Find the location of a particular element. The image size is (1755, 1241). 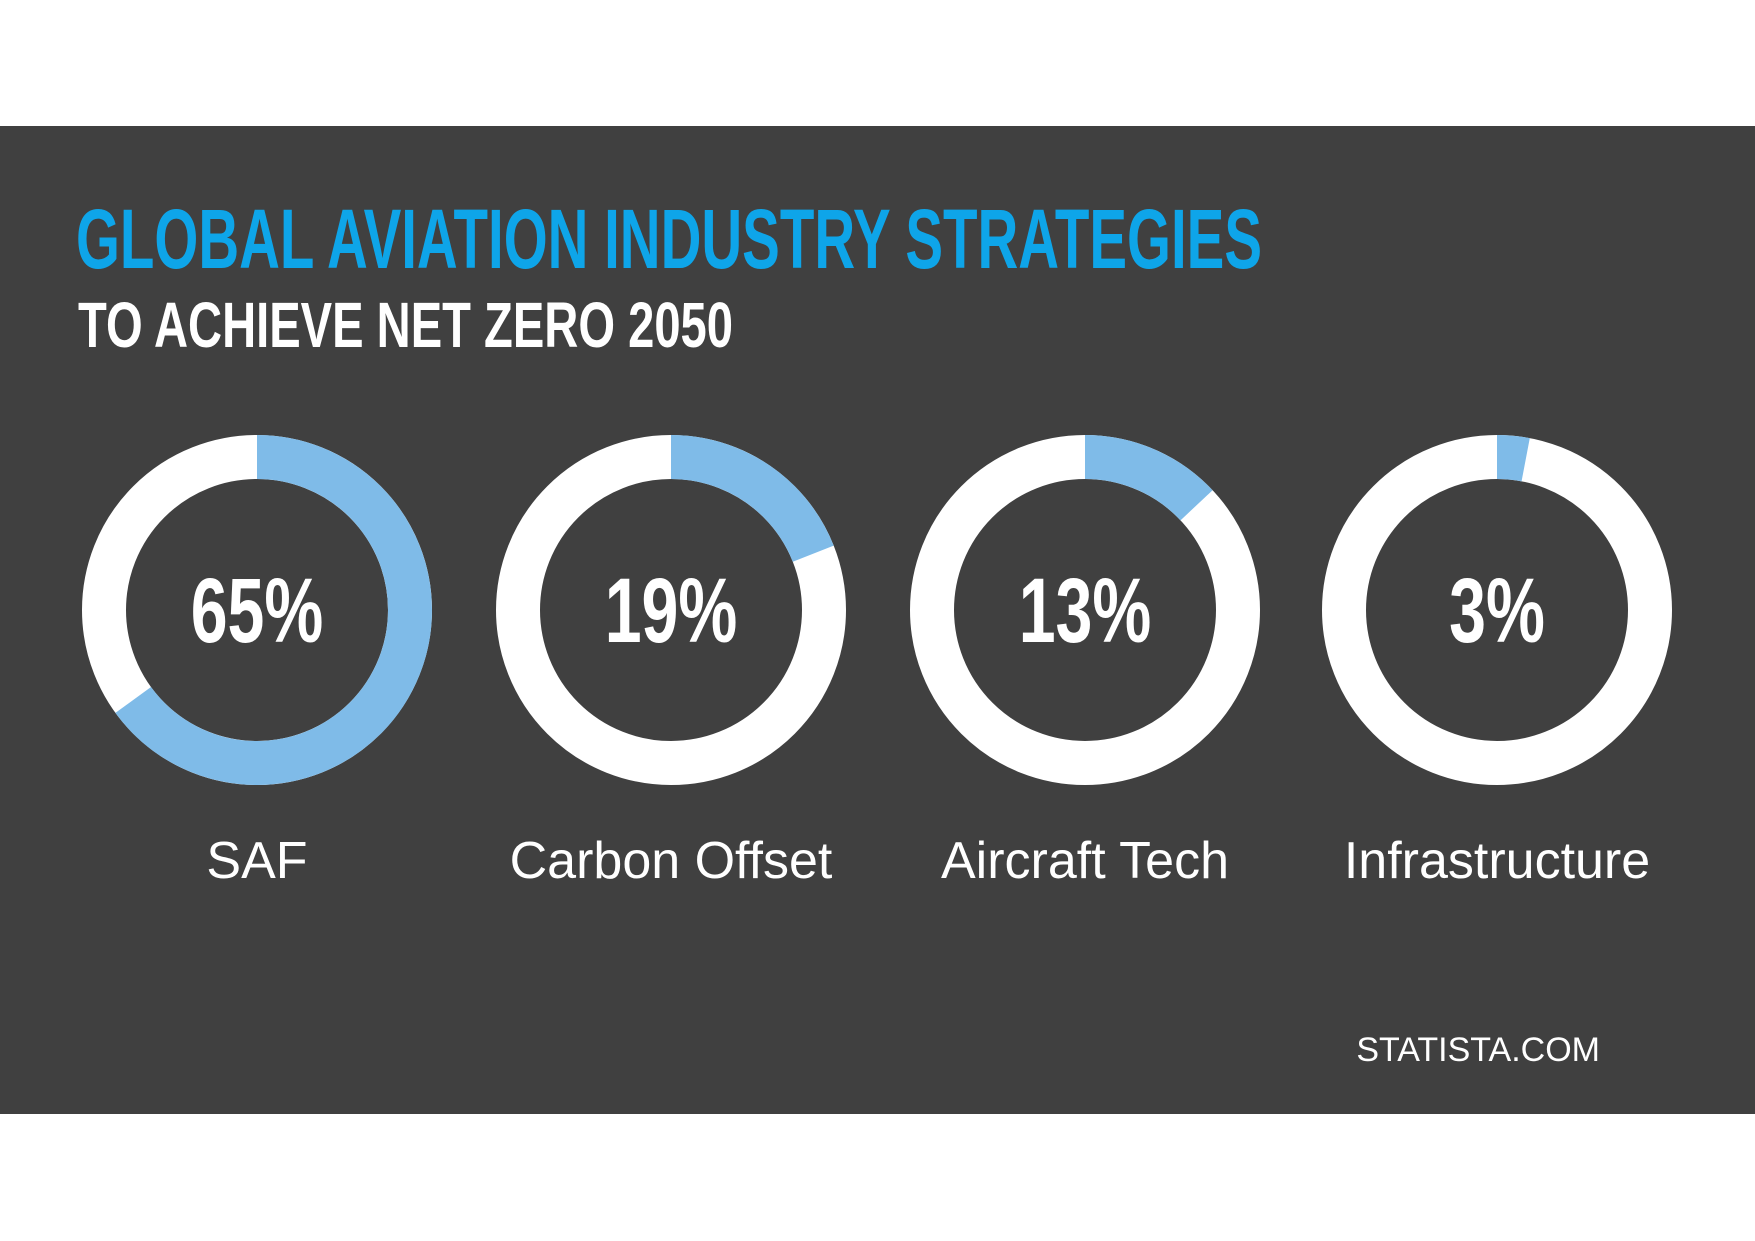

subtitle: TO ACHIEVE NET ZERO 2050 is located at coordinates (405, 325).